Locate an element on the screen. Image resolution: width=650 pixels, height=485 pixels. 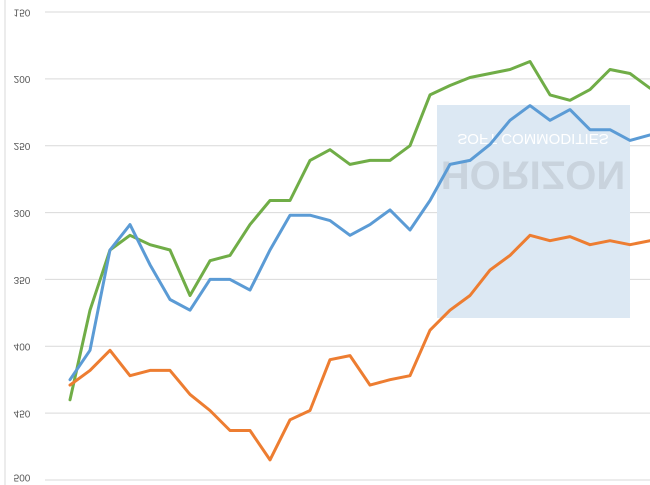
y-tick-label: 450 is located at coordinates (22, 413).